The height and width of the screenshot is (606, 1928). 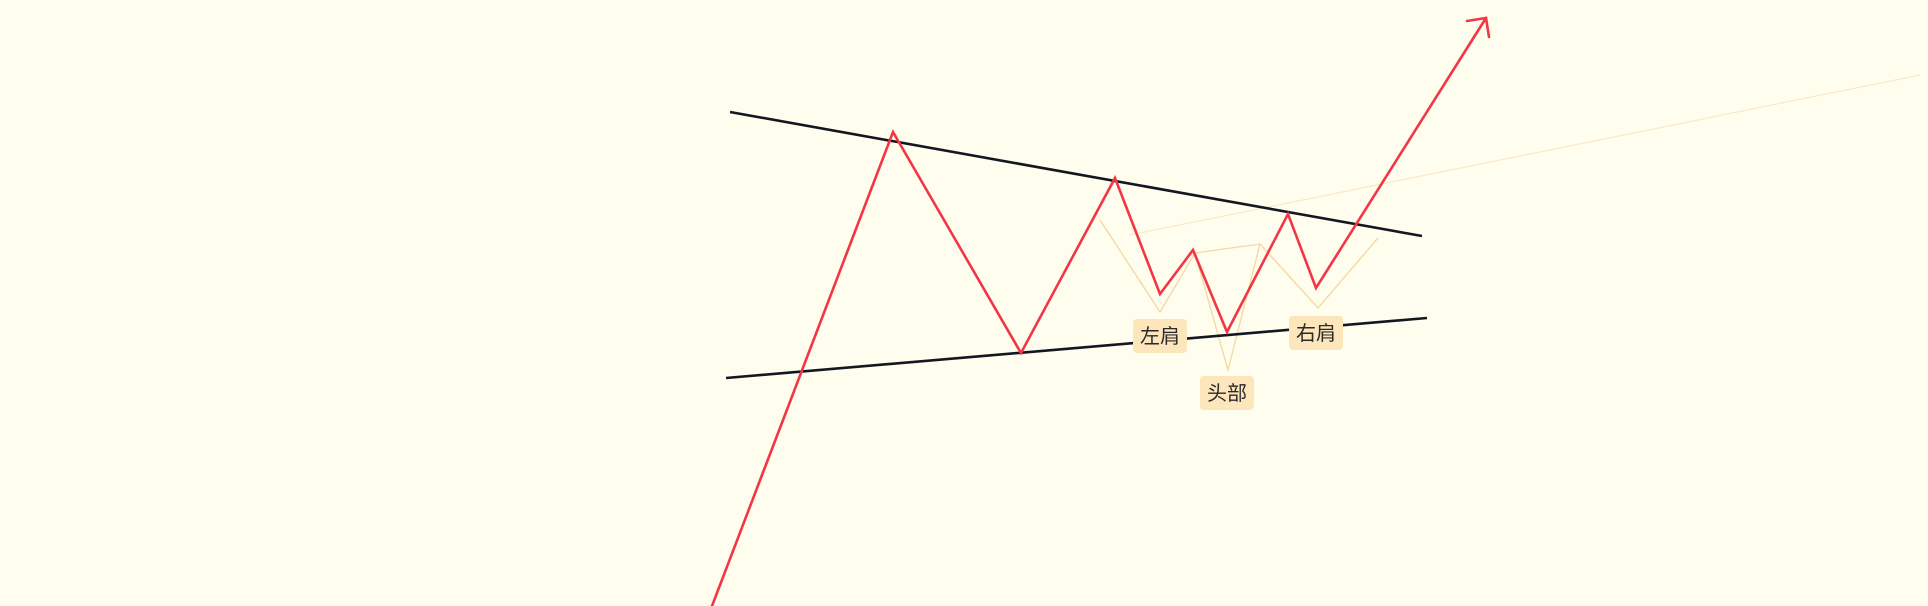 What do you see at coordinates (1478, 27) in the screenshot?
I see `breakout-arrowhead` at bounding box center [1478, 27].